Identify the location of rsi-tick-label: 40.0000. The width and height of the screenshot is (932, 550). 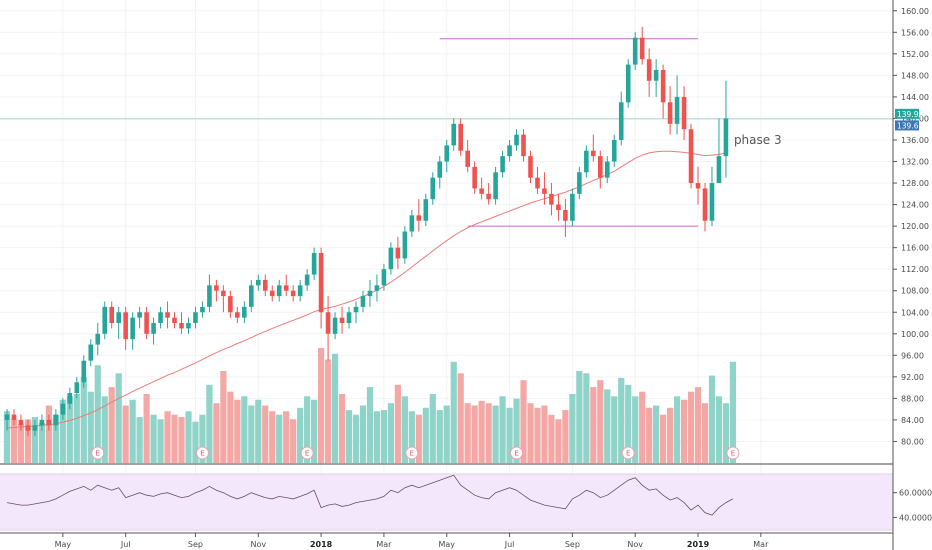
(915, 518).